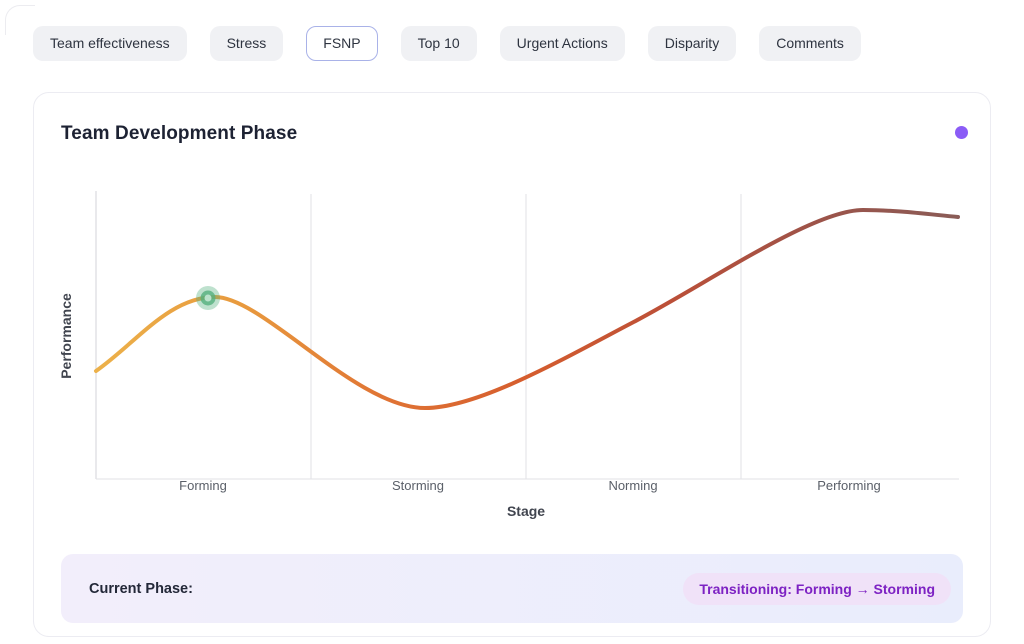  I want to click on accent-dot-icon, so click(961, 132).